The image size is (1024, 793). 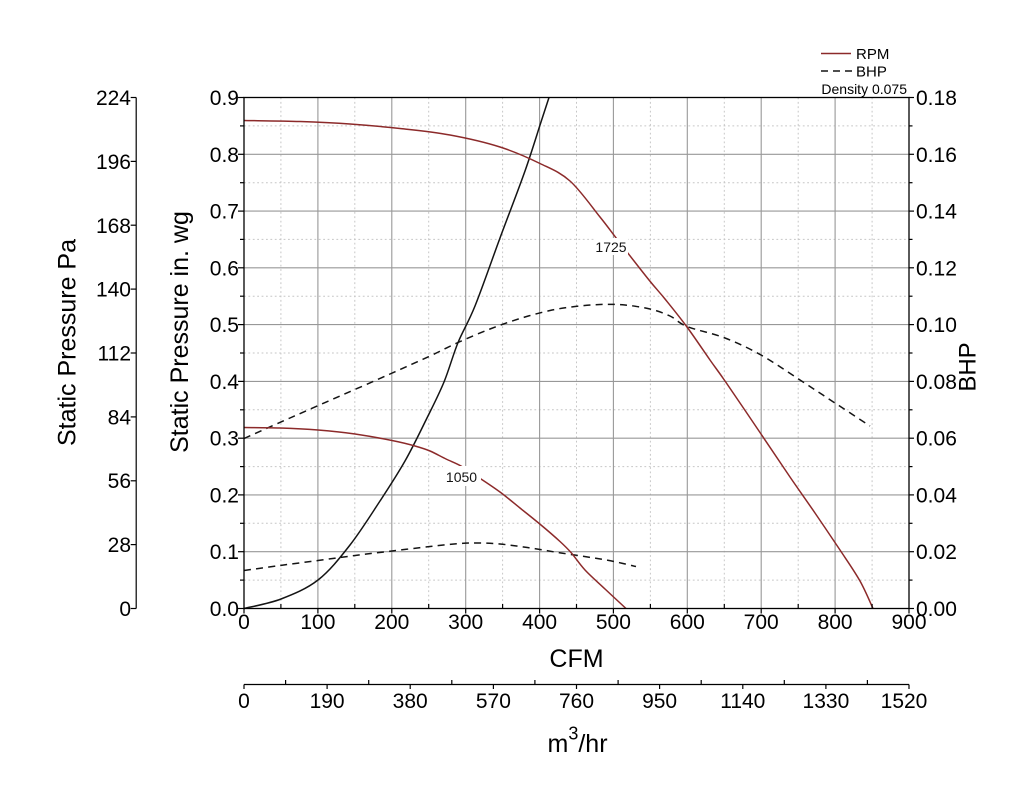 I want to click on svg-text: 0.0, so click(x=224, y=609).